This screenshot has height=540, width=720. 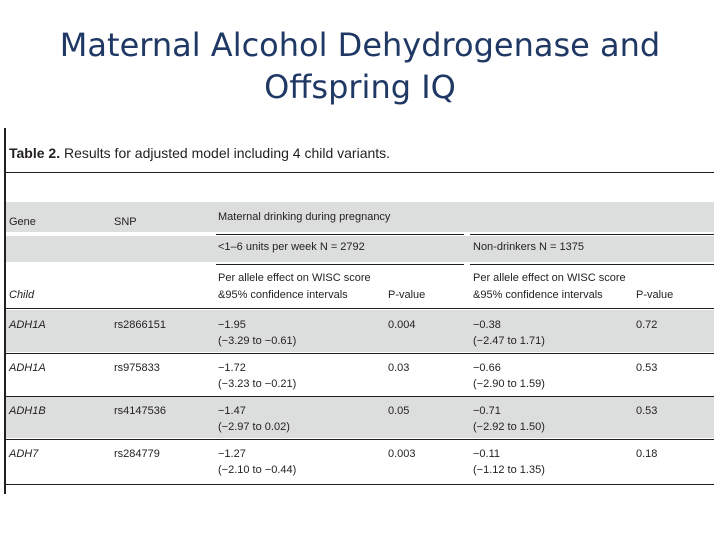 What do you see at coordinates (647, 325) in the screenshot?
I see `table-cell-g2-p: 0.72` at bounding box center [647, 325].